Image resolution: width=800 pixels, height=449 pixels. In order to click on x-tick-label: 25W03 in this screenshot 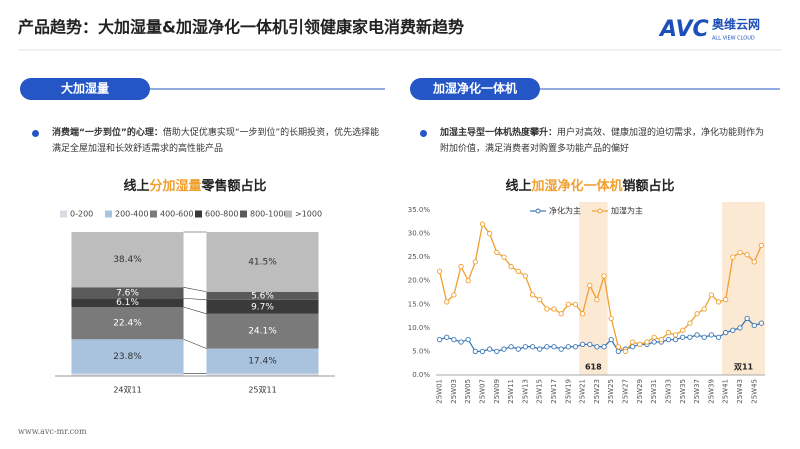, I will do `click(454, 391)`.